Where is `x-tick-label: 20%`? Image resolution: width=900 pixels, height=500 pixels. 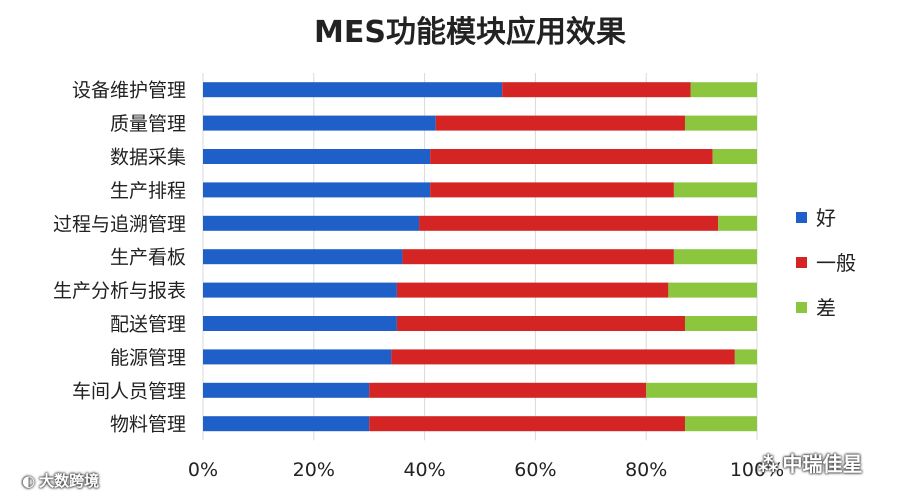 x-tick-label: 20% is located at coordinates (314, 470).